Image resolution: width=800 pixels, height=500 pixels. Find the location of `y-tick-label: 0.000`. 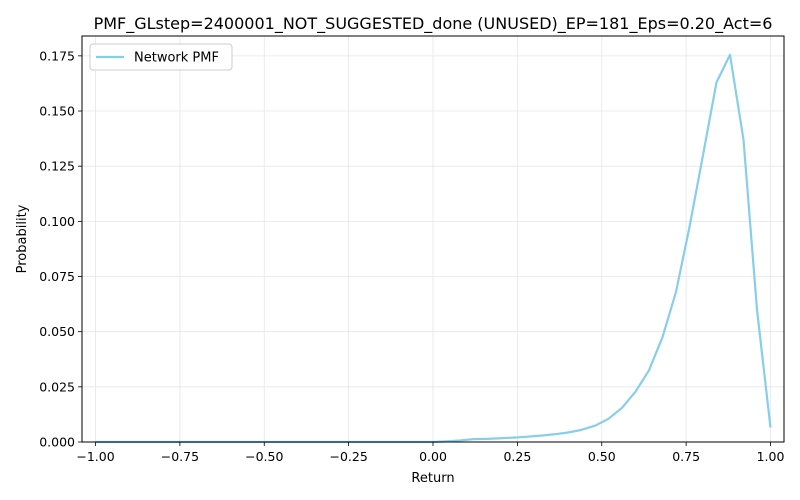

y-tick-label: 0.000 is located at coordinates (57, 442).